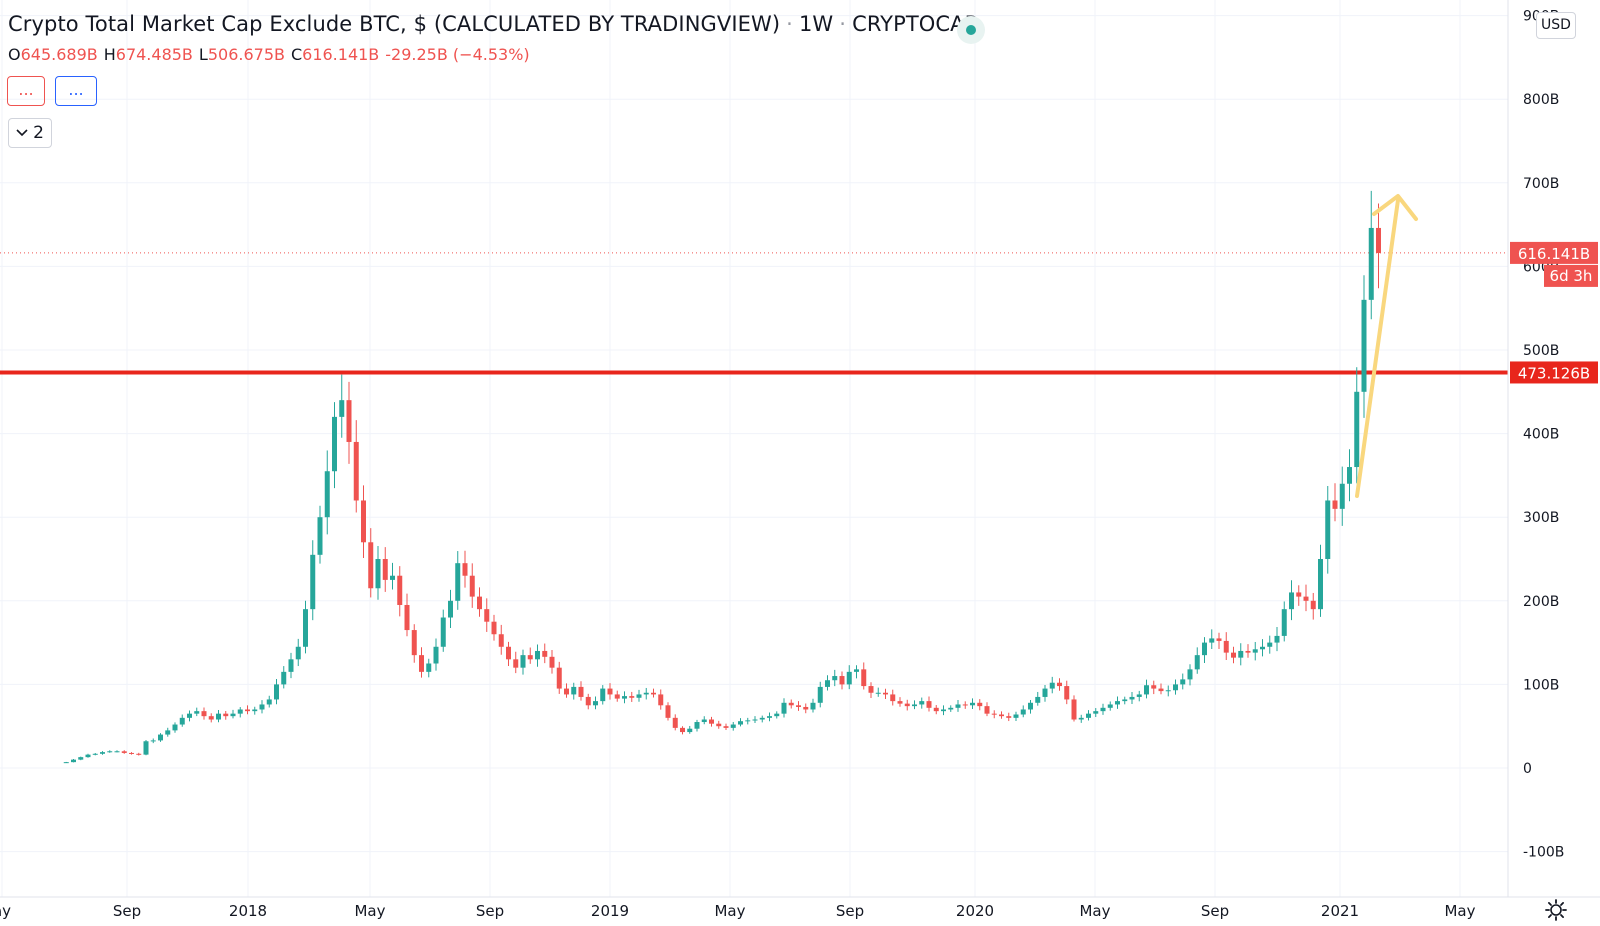 The height and width of the screenshot is (926, 1600). Describe the element at coordinates (1554, 373) in the screenshot. I see `level-price-label: 473.126B` at that location.